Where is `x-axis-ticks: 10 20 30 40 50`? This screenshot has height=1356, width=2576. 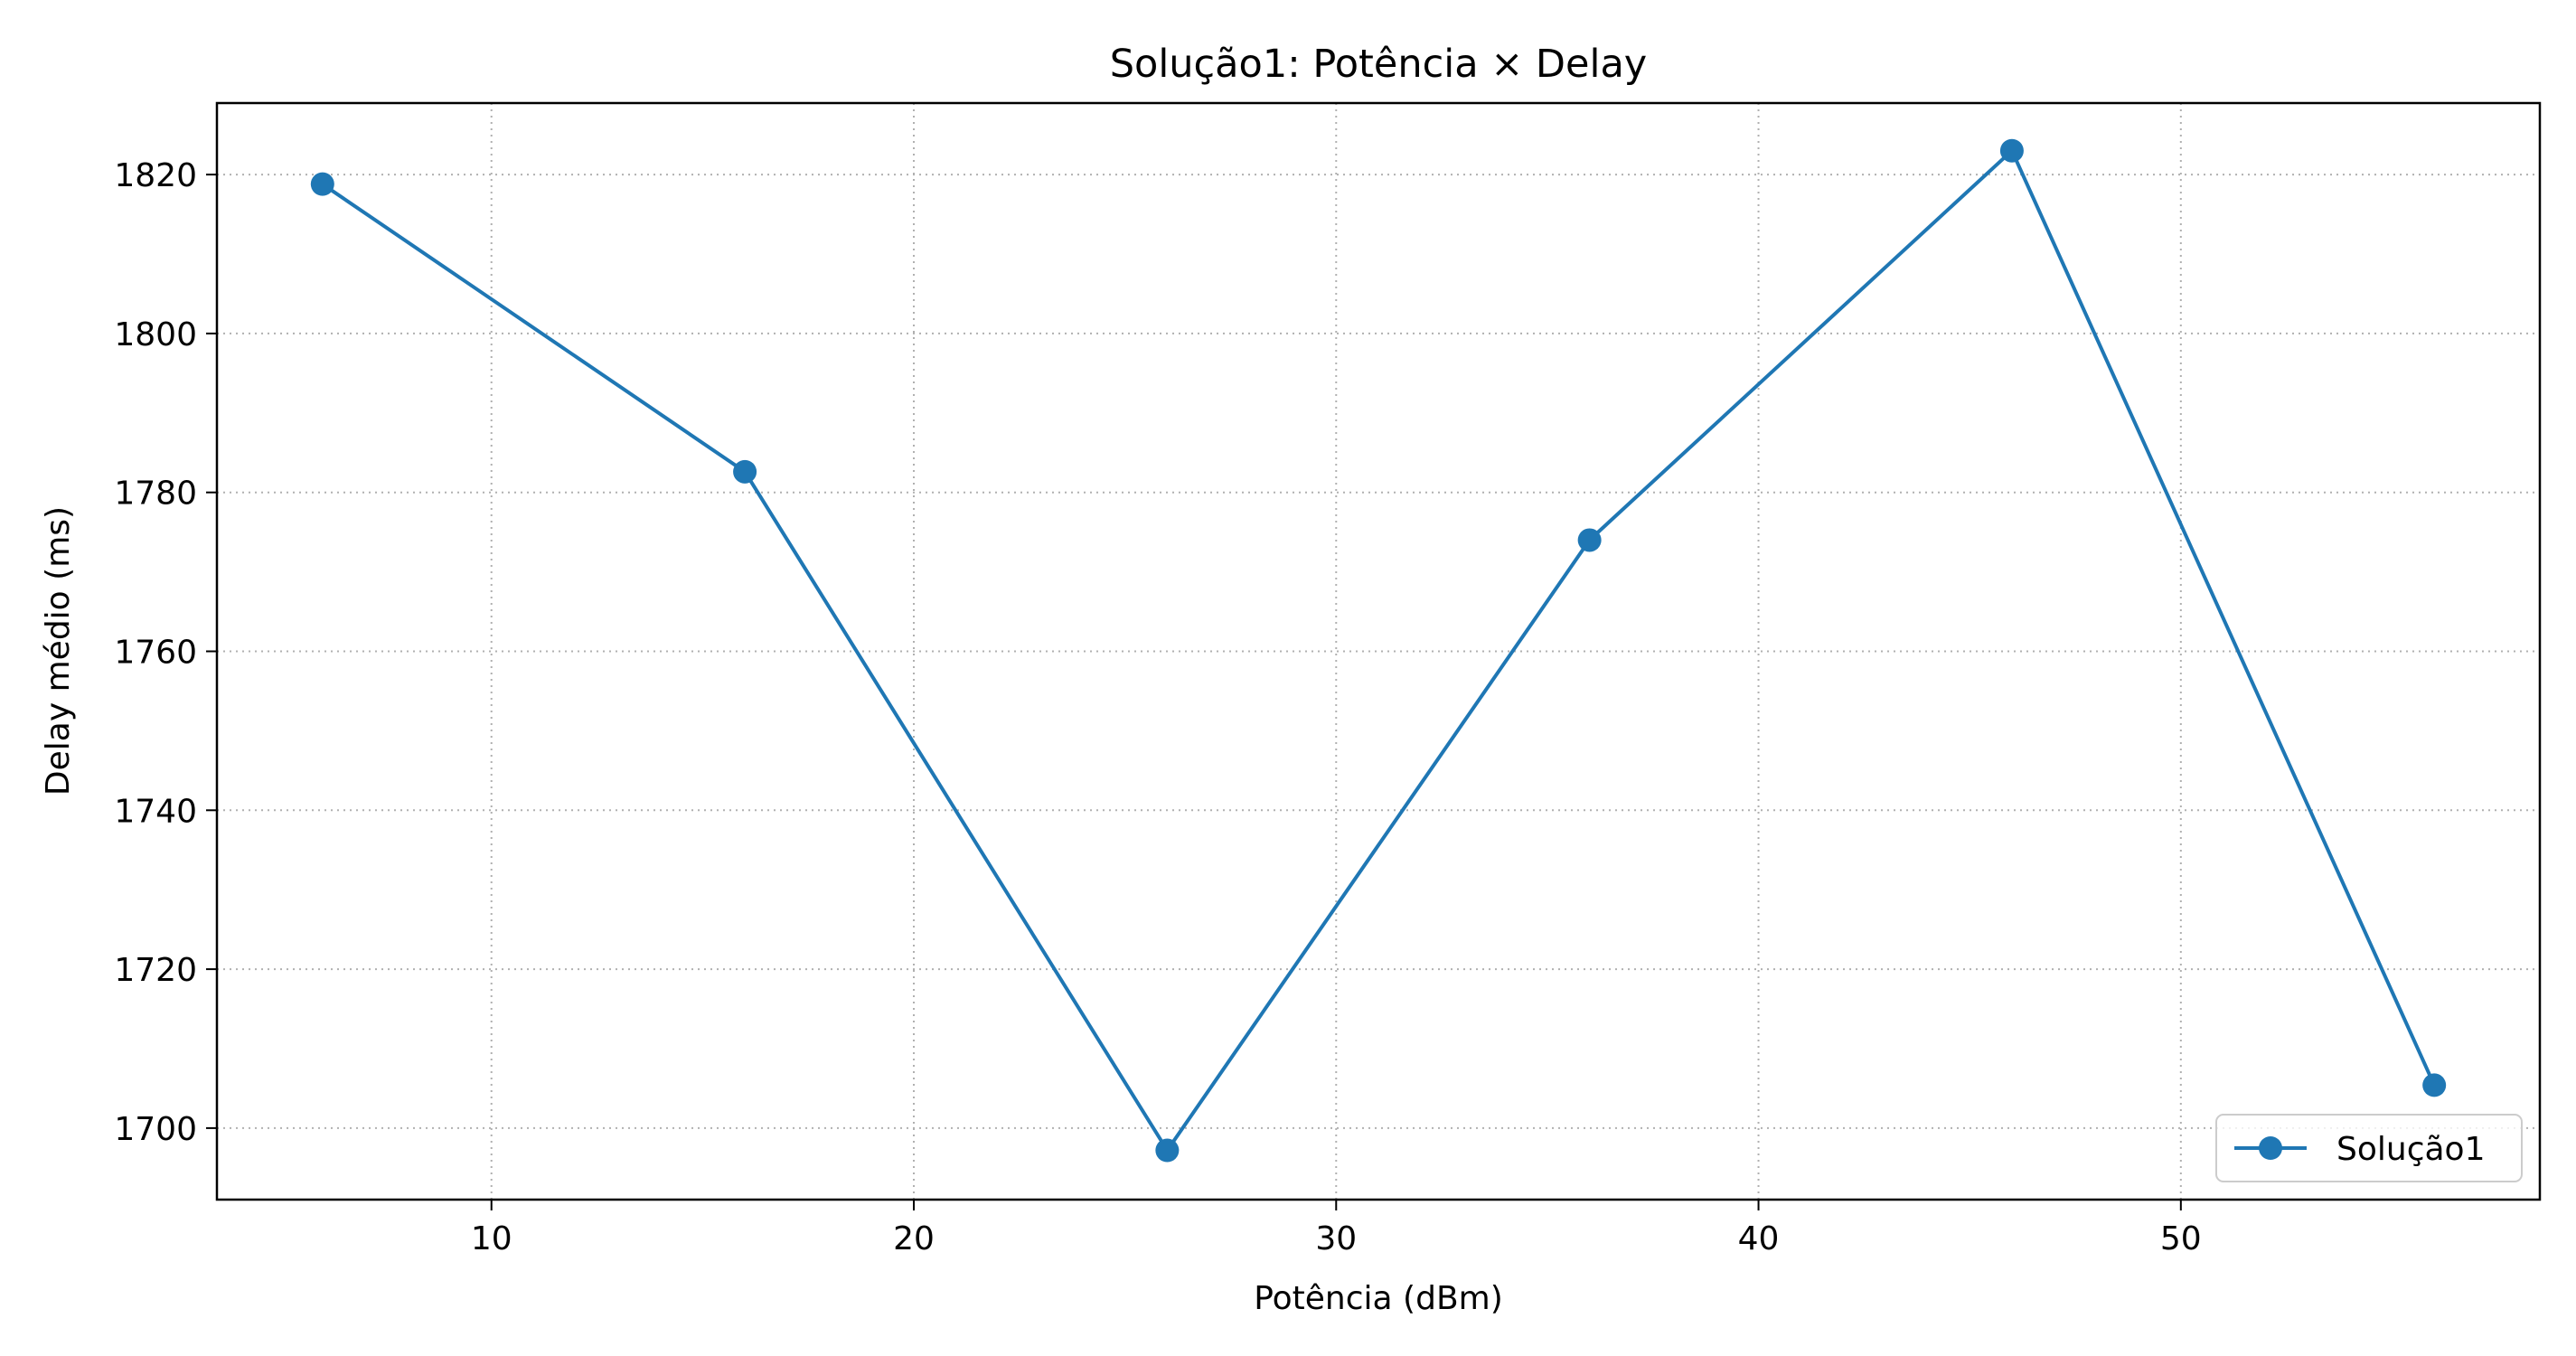 x-axis-ticks: 10 20 30 40 50 is located at coordinates (1337, 1228).